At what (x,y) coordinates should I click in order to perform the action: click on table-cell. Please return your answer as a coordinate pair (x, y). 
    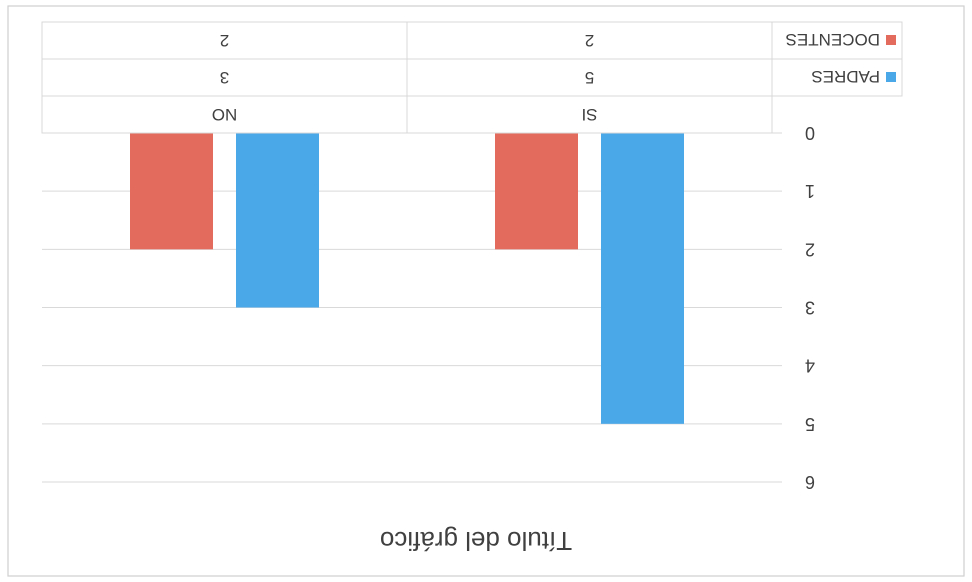
    Looking at the image, I should click on (224, 40).